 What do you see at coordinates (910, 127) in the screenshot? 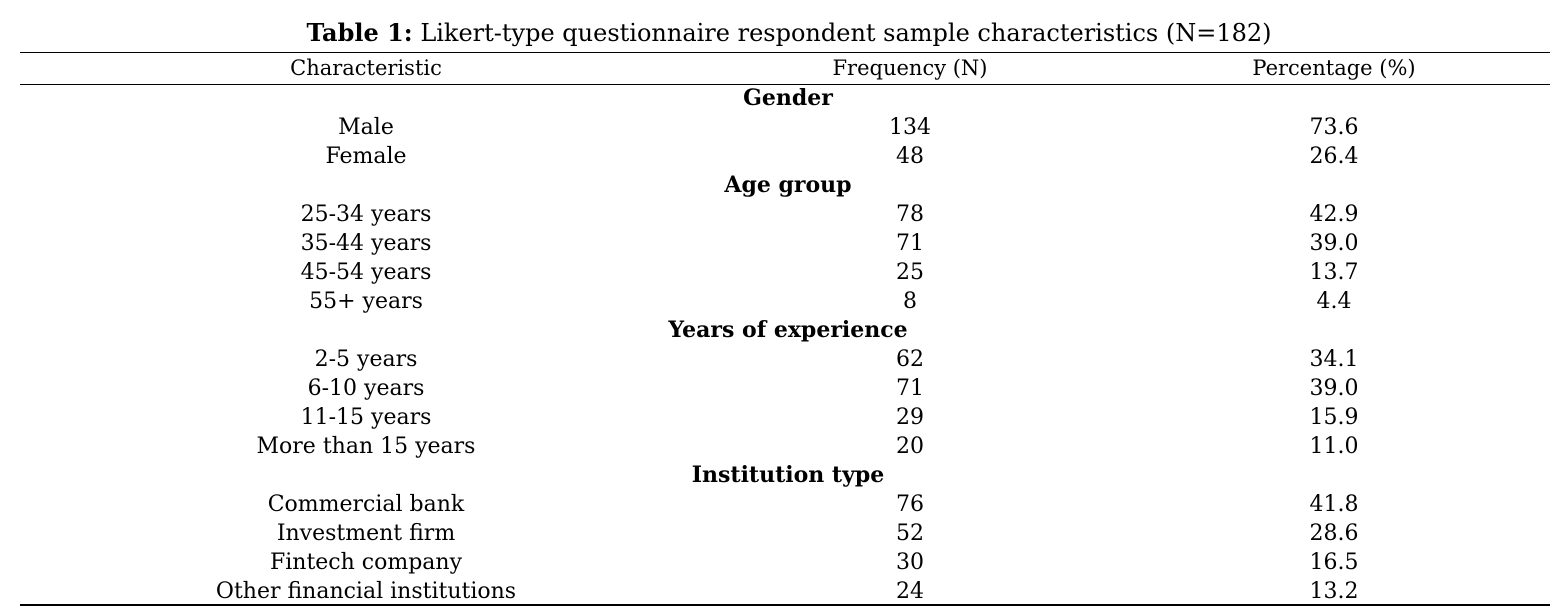
I see `frequency-cell: 134` at bounding box center [910, 127].